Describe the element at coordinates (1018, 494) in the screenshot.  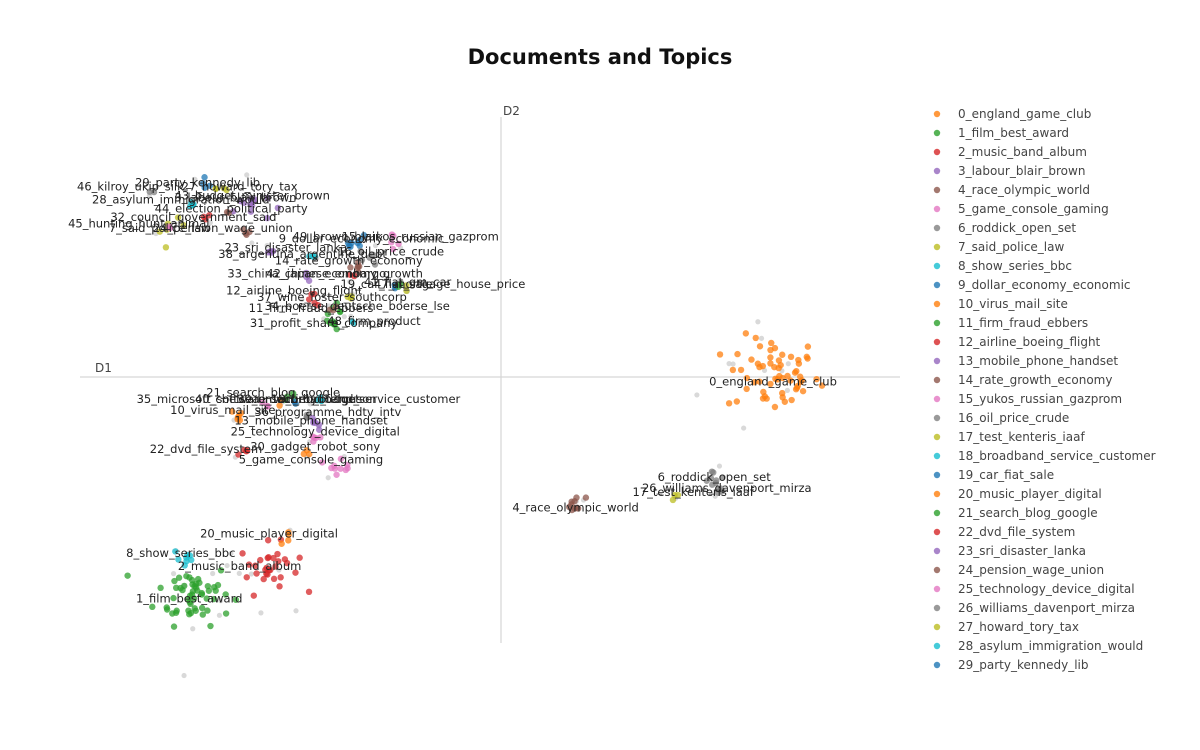
I see `legend-item: 20_music_player_digital` at that location.